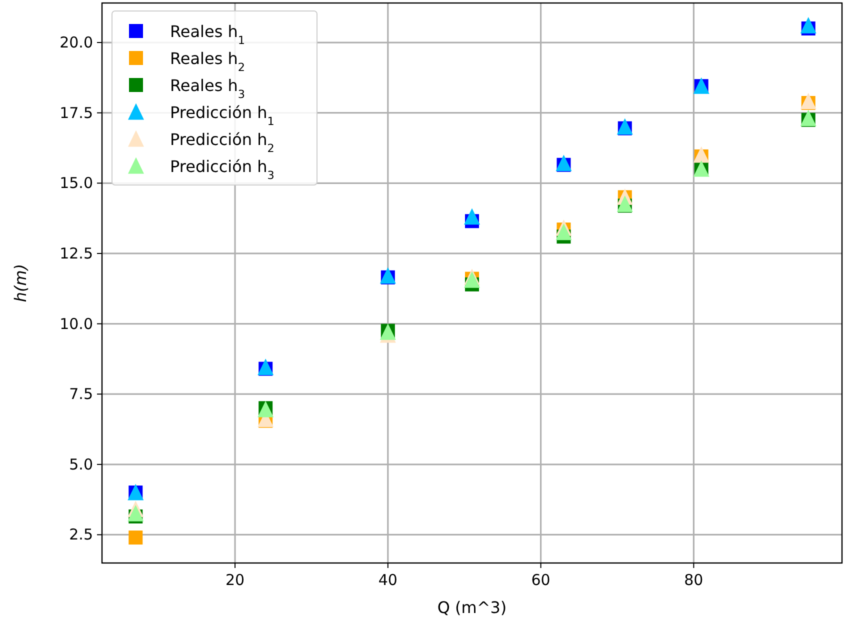 This screenshot has height=632, width=845. What do you see at coordinates (76, 183) in the screenshot?
I see `y-tick-label: 15.0` at bounding box center [76, 183].